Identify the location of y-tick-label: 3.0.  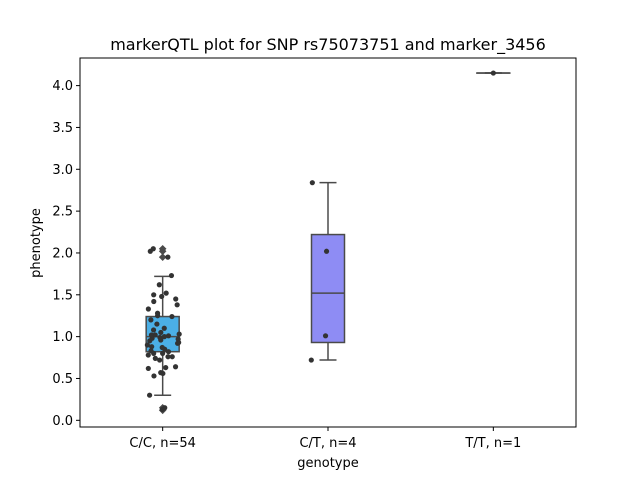
(62, 170).